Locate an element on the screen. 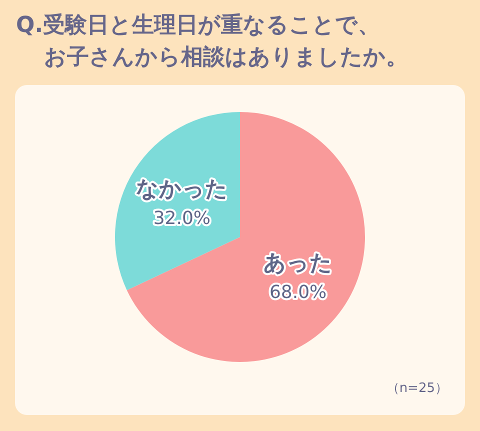 The image size is (480, 431). chart-subtitle: お子さんから相談はありましたか。 is located at coordinates (226, 57).